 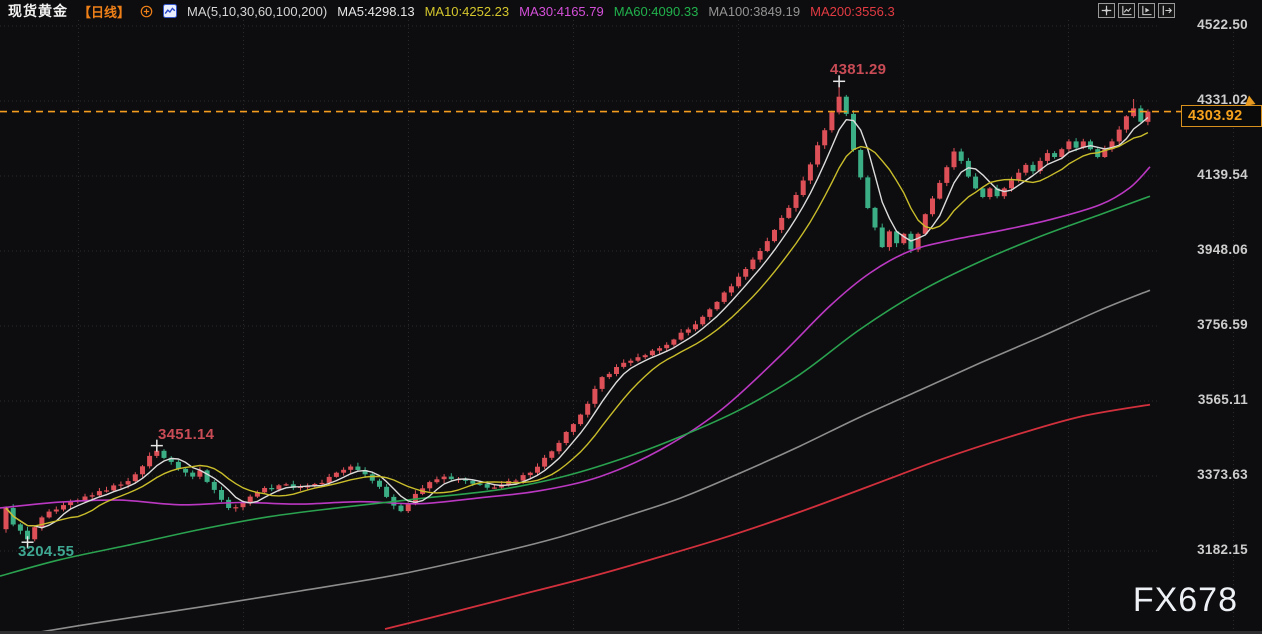 I want to click on bottom-scrollbar, so click(x=631, y=632).